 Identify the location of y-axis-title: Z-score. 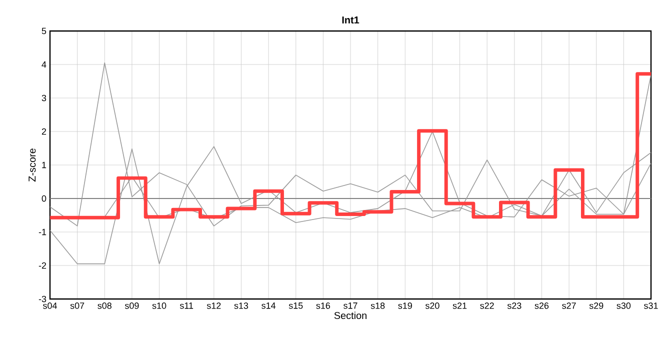
(32, 165).